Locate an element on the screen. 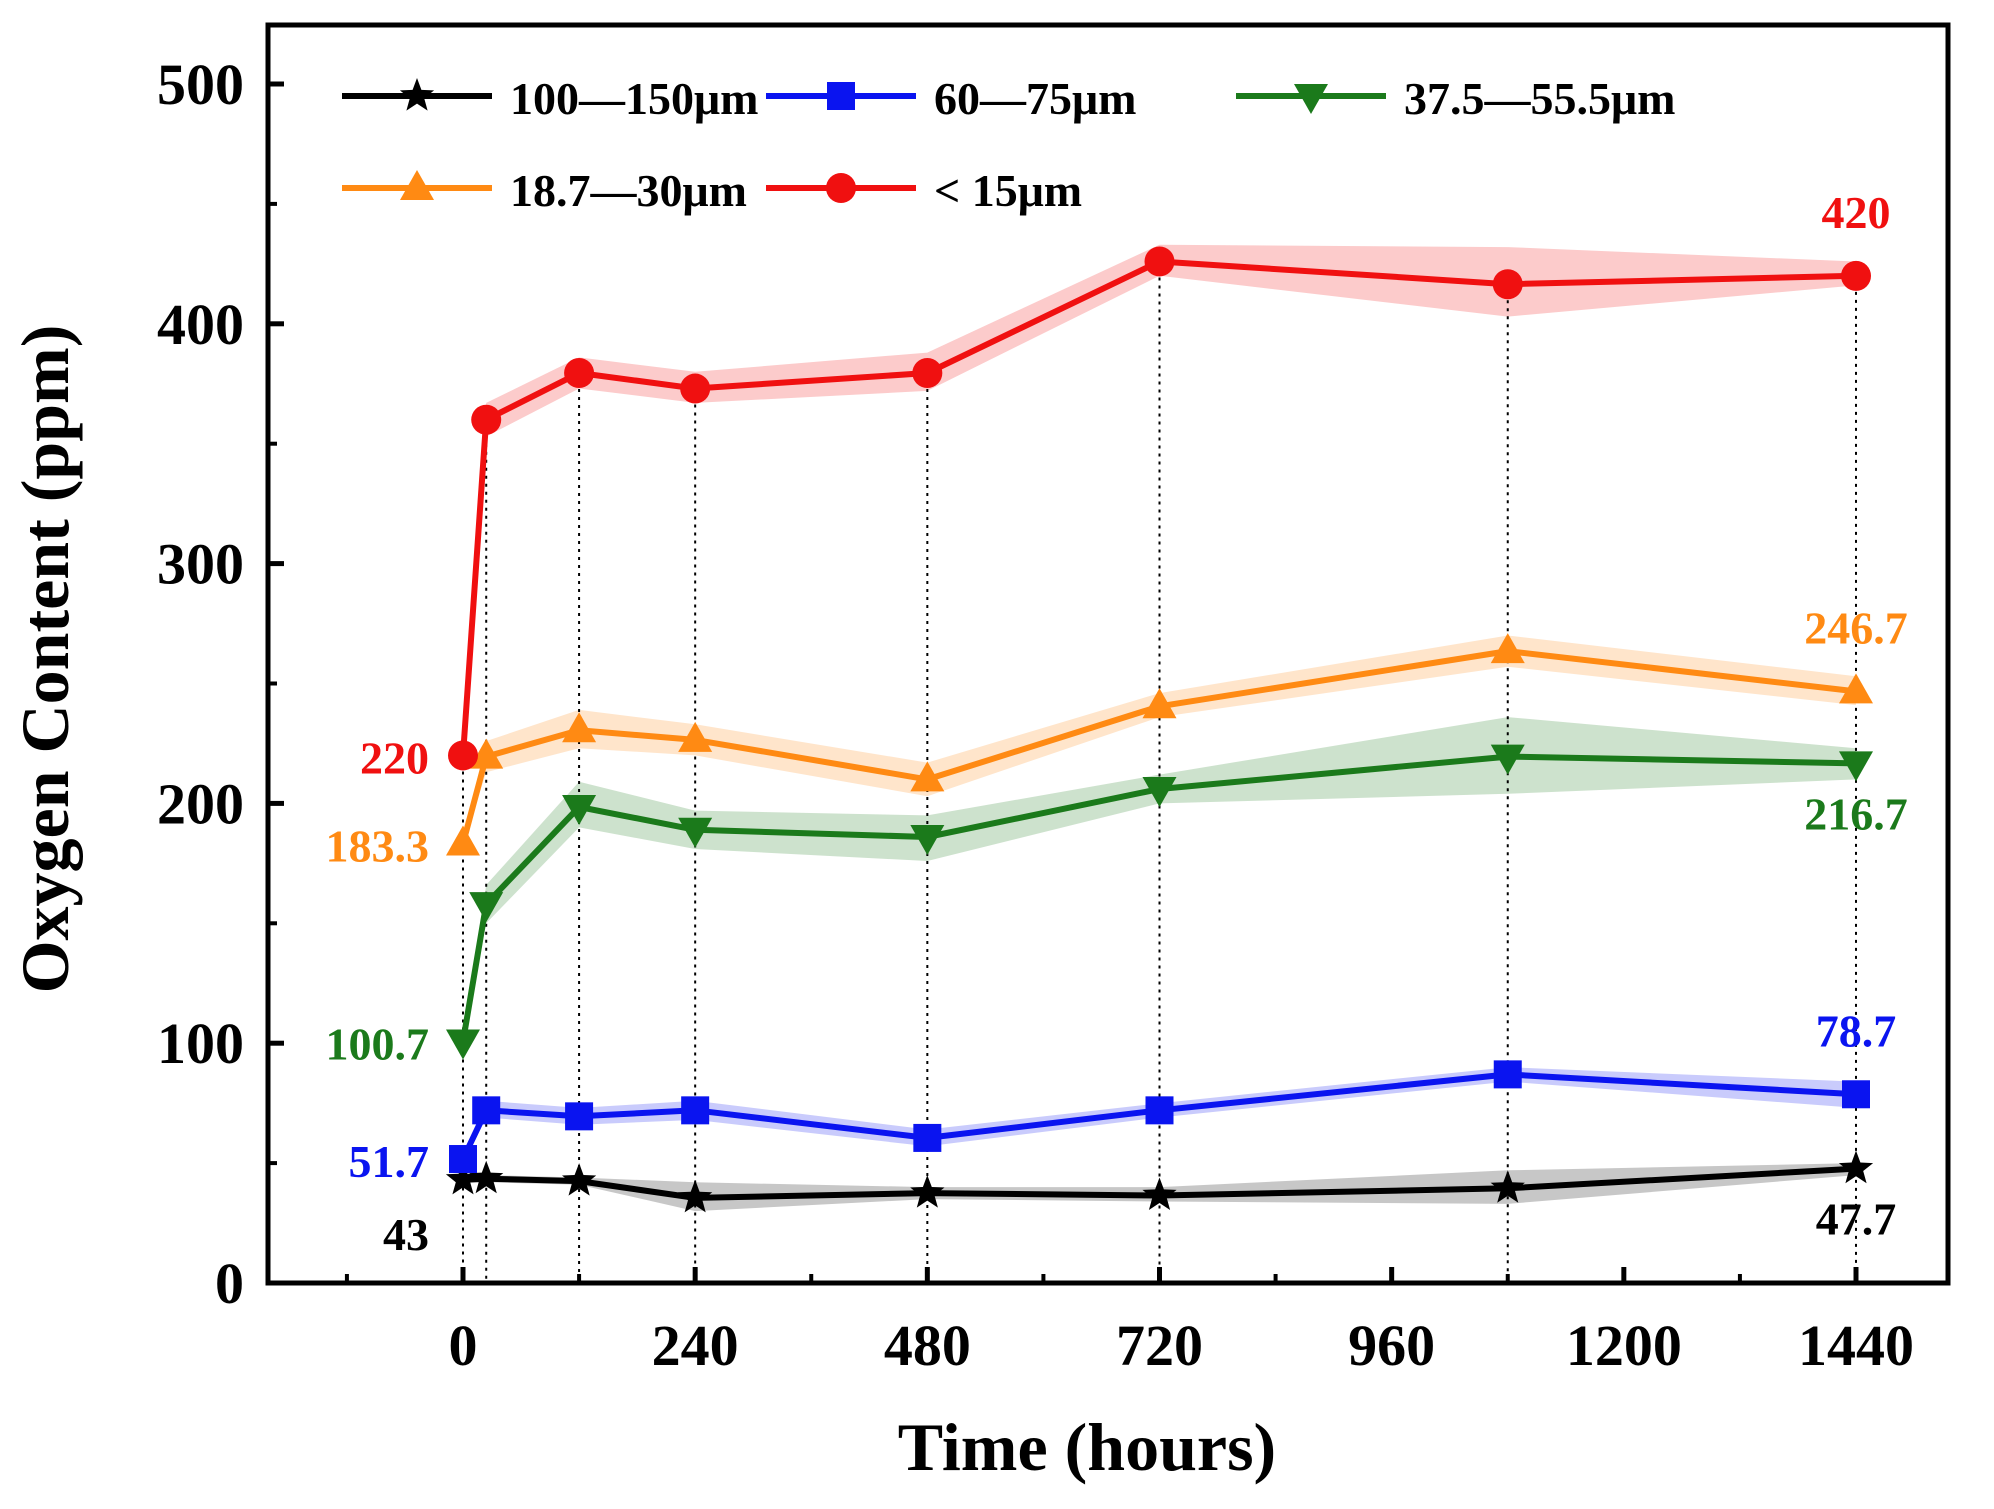 Image resolution: width=1994 pixels, height=1509 pixels. data-label-3: 183.3 is located at coordinates (378, 845).